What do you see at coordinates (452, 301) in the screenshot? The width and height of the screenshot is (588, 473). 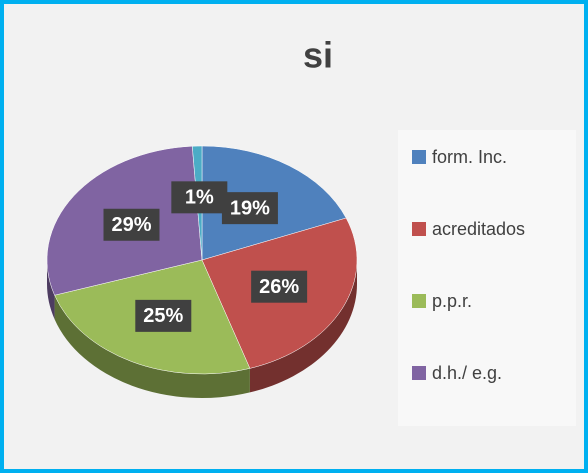 I see `legend-label: p.p.r.` at bounding box center [452, 301].